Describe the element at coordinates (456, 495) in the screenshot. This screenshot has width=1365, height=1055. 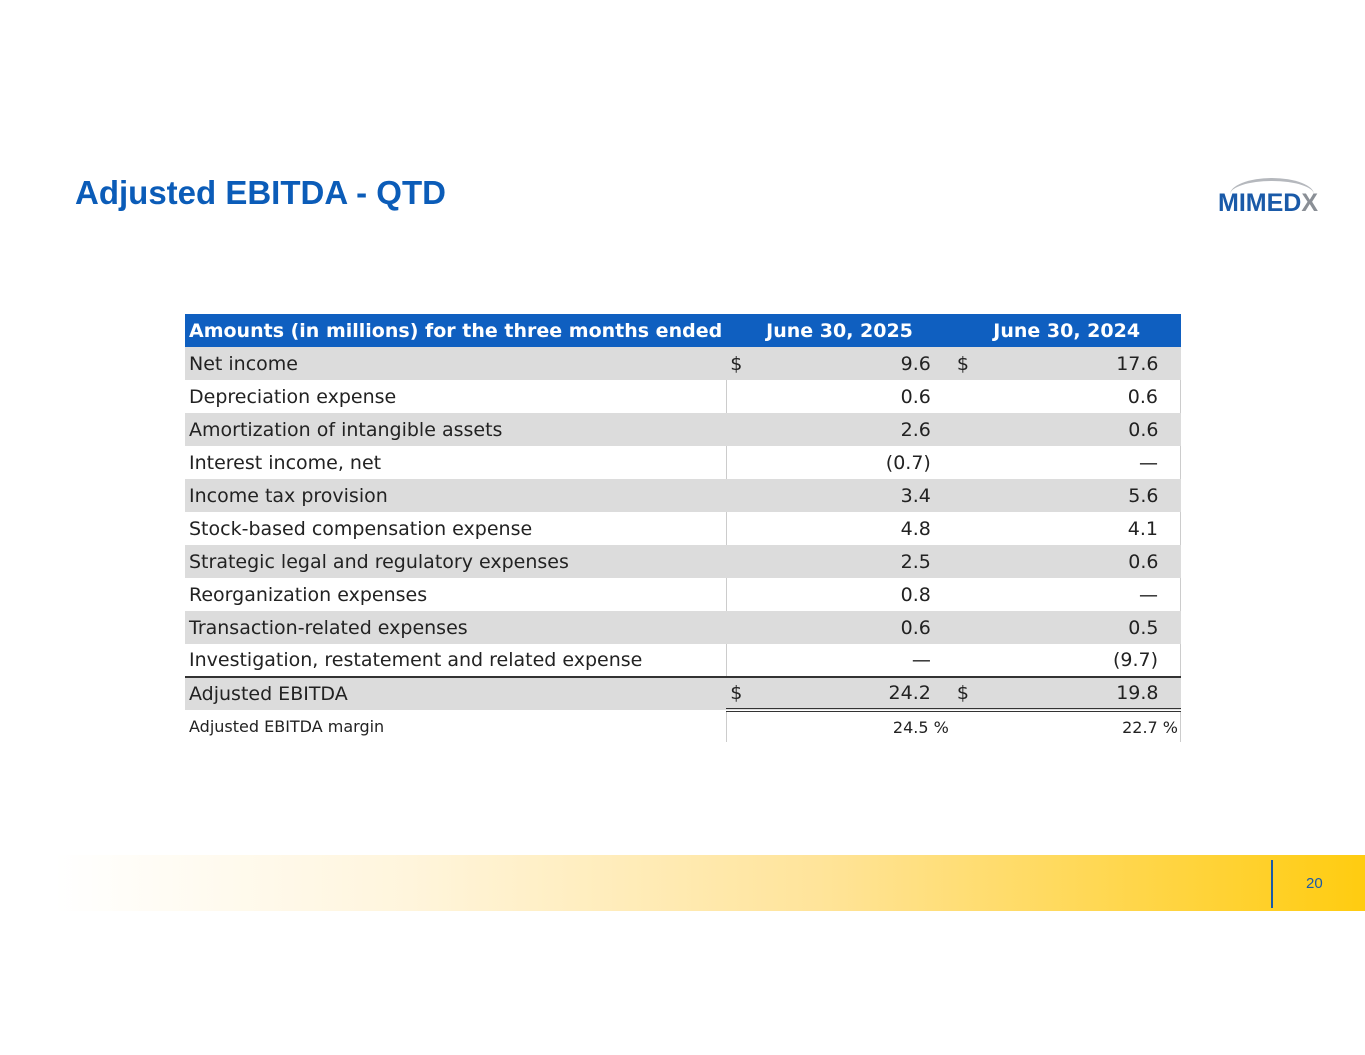
I see `row-label: Income tax provision` at that location.